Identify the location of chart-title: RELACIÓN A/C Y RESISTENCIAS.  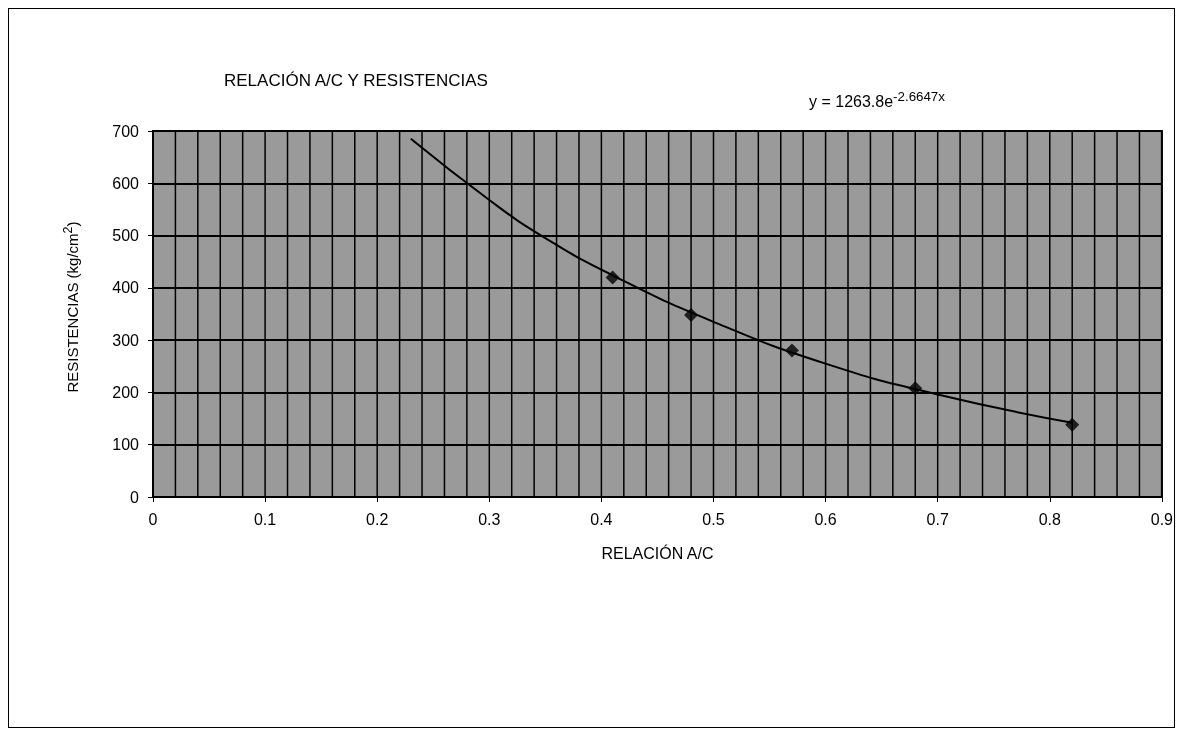
(356, 80).